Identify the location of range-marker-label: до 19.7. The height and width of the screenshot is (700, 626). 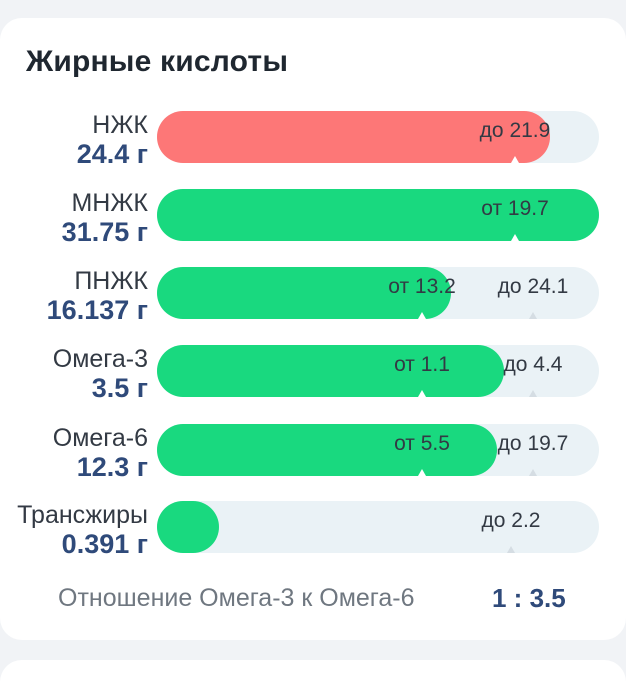
(533, 443).